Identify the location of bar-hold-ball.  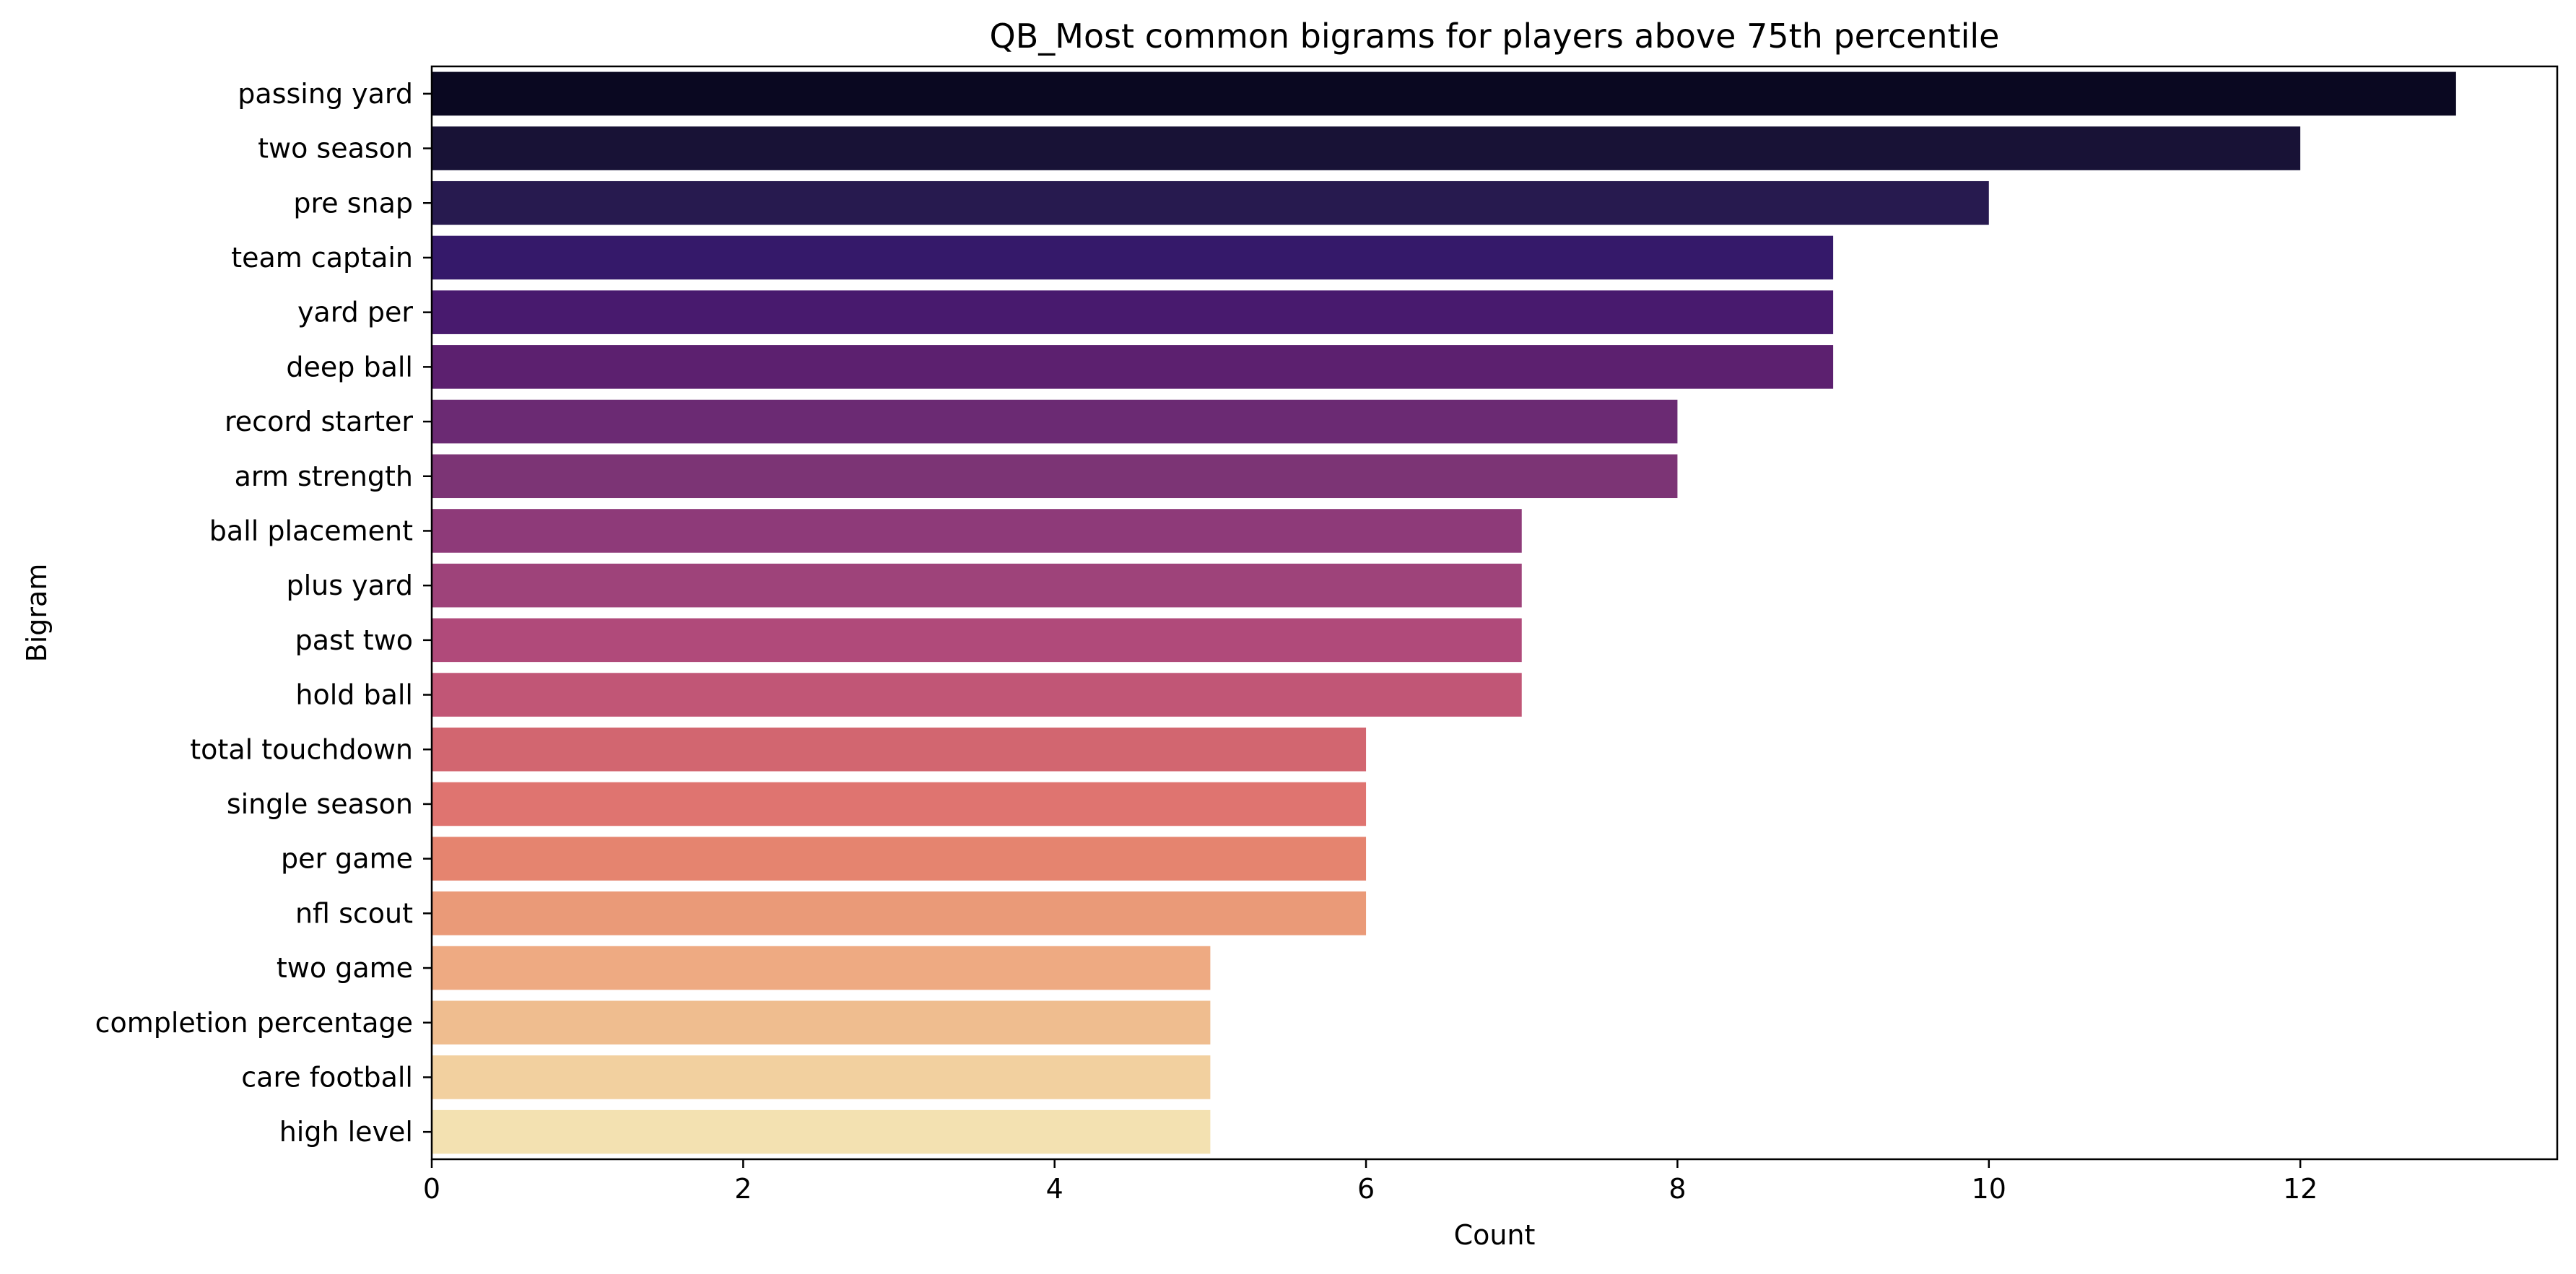
(977, 695).